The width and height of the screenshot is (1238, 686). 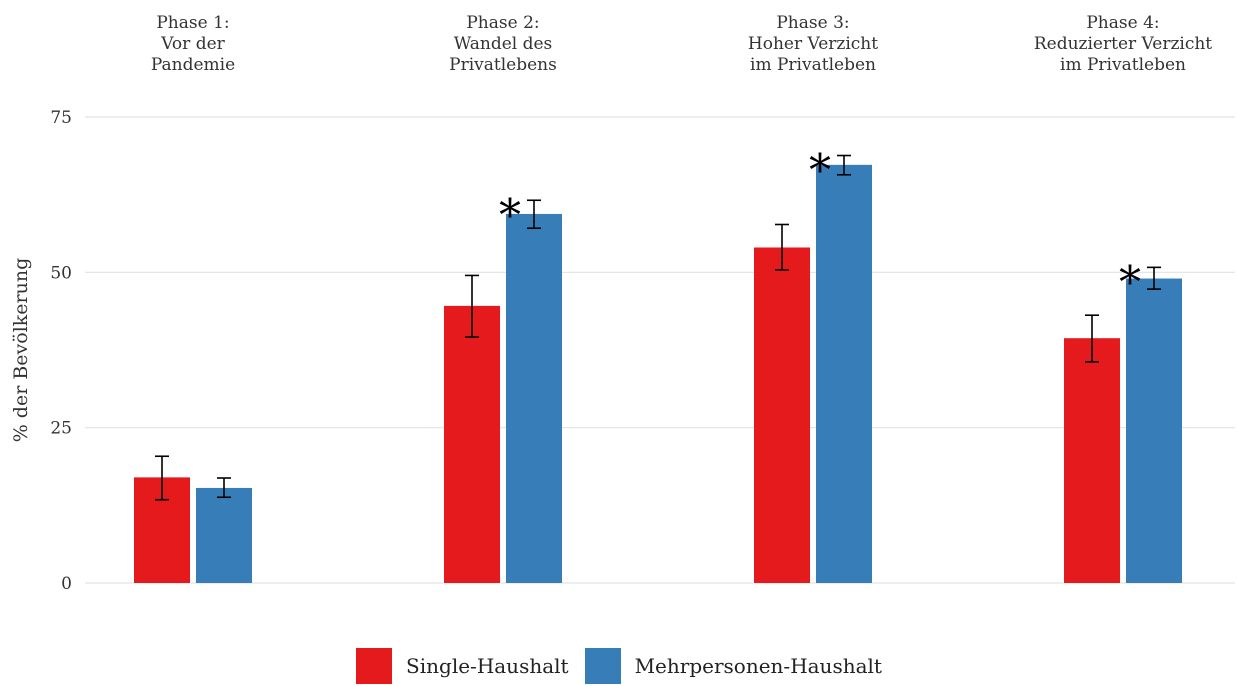 What do you see at coordinates (503, 65) in the screenshot?
I see `facet-title-line: Privatlebens` at bounding box center [503, 65].